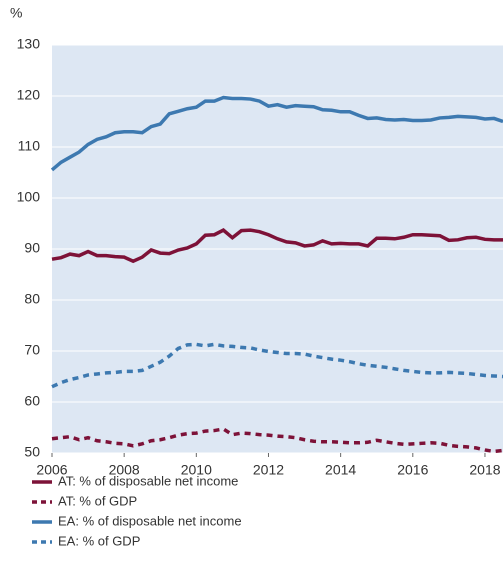 The height and width of the screenshot is (586, 503). What do you see at coordinates (32, 299) in the screenshot?
I see `y-tick-label: 80` at bounding box center [32, 299].